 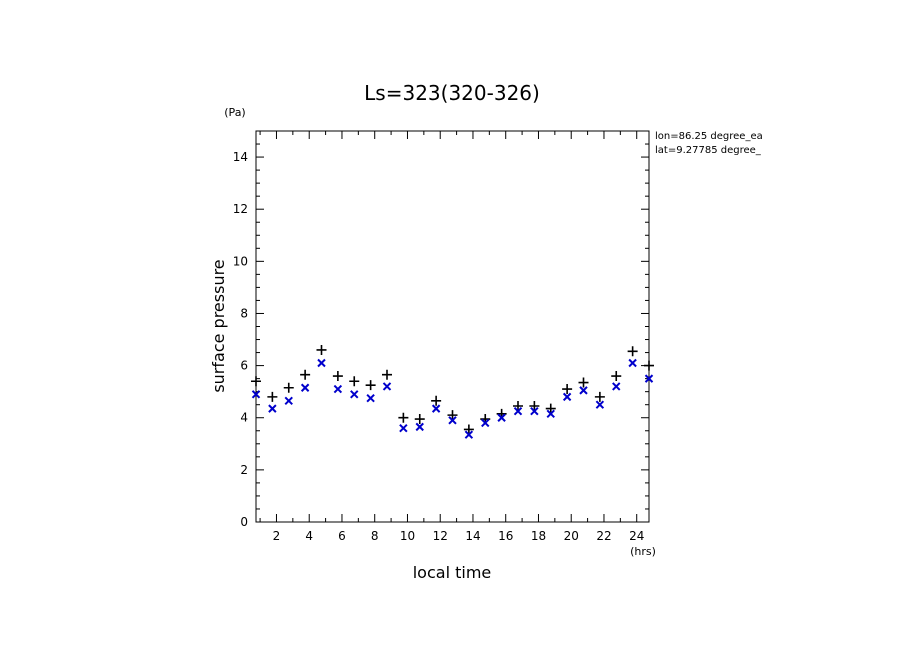 What do you see at coordinates (709, 136) in the screenshot?
I see `lon-annotation: lon=86.25 degree_ea` at bounding box center [709, 136].